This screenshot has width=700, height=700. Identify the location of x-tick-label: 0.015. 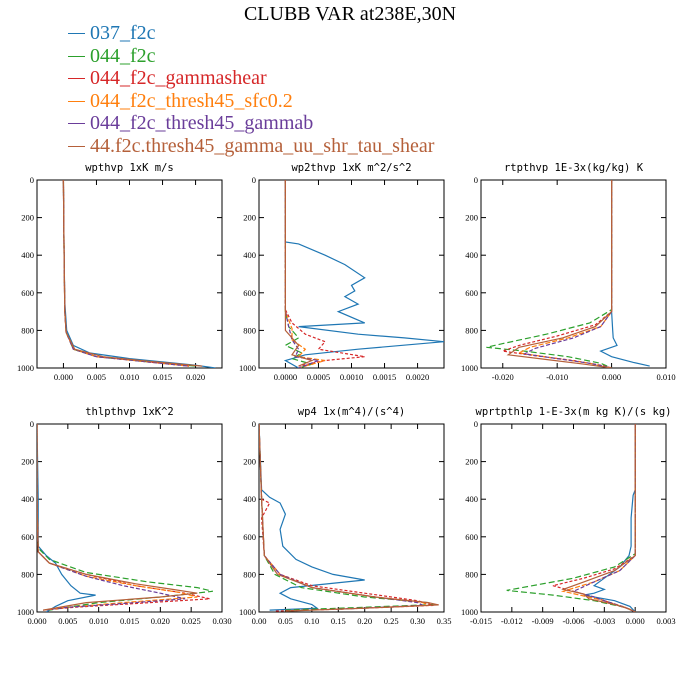
(129, 621).